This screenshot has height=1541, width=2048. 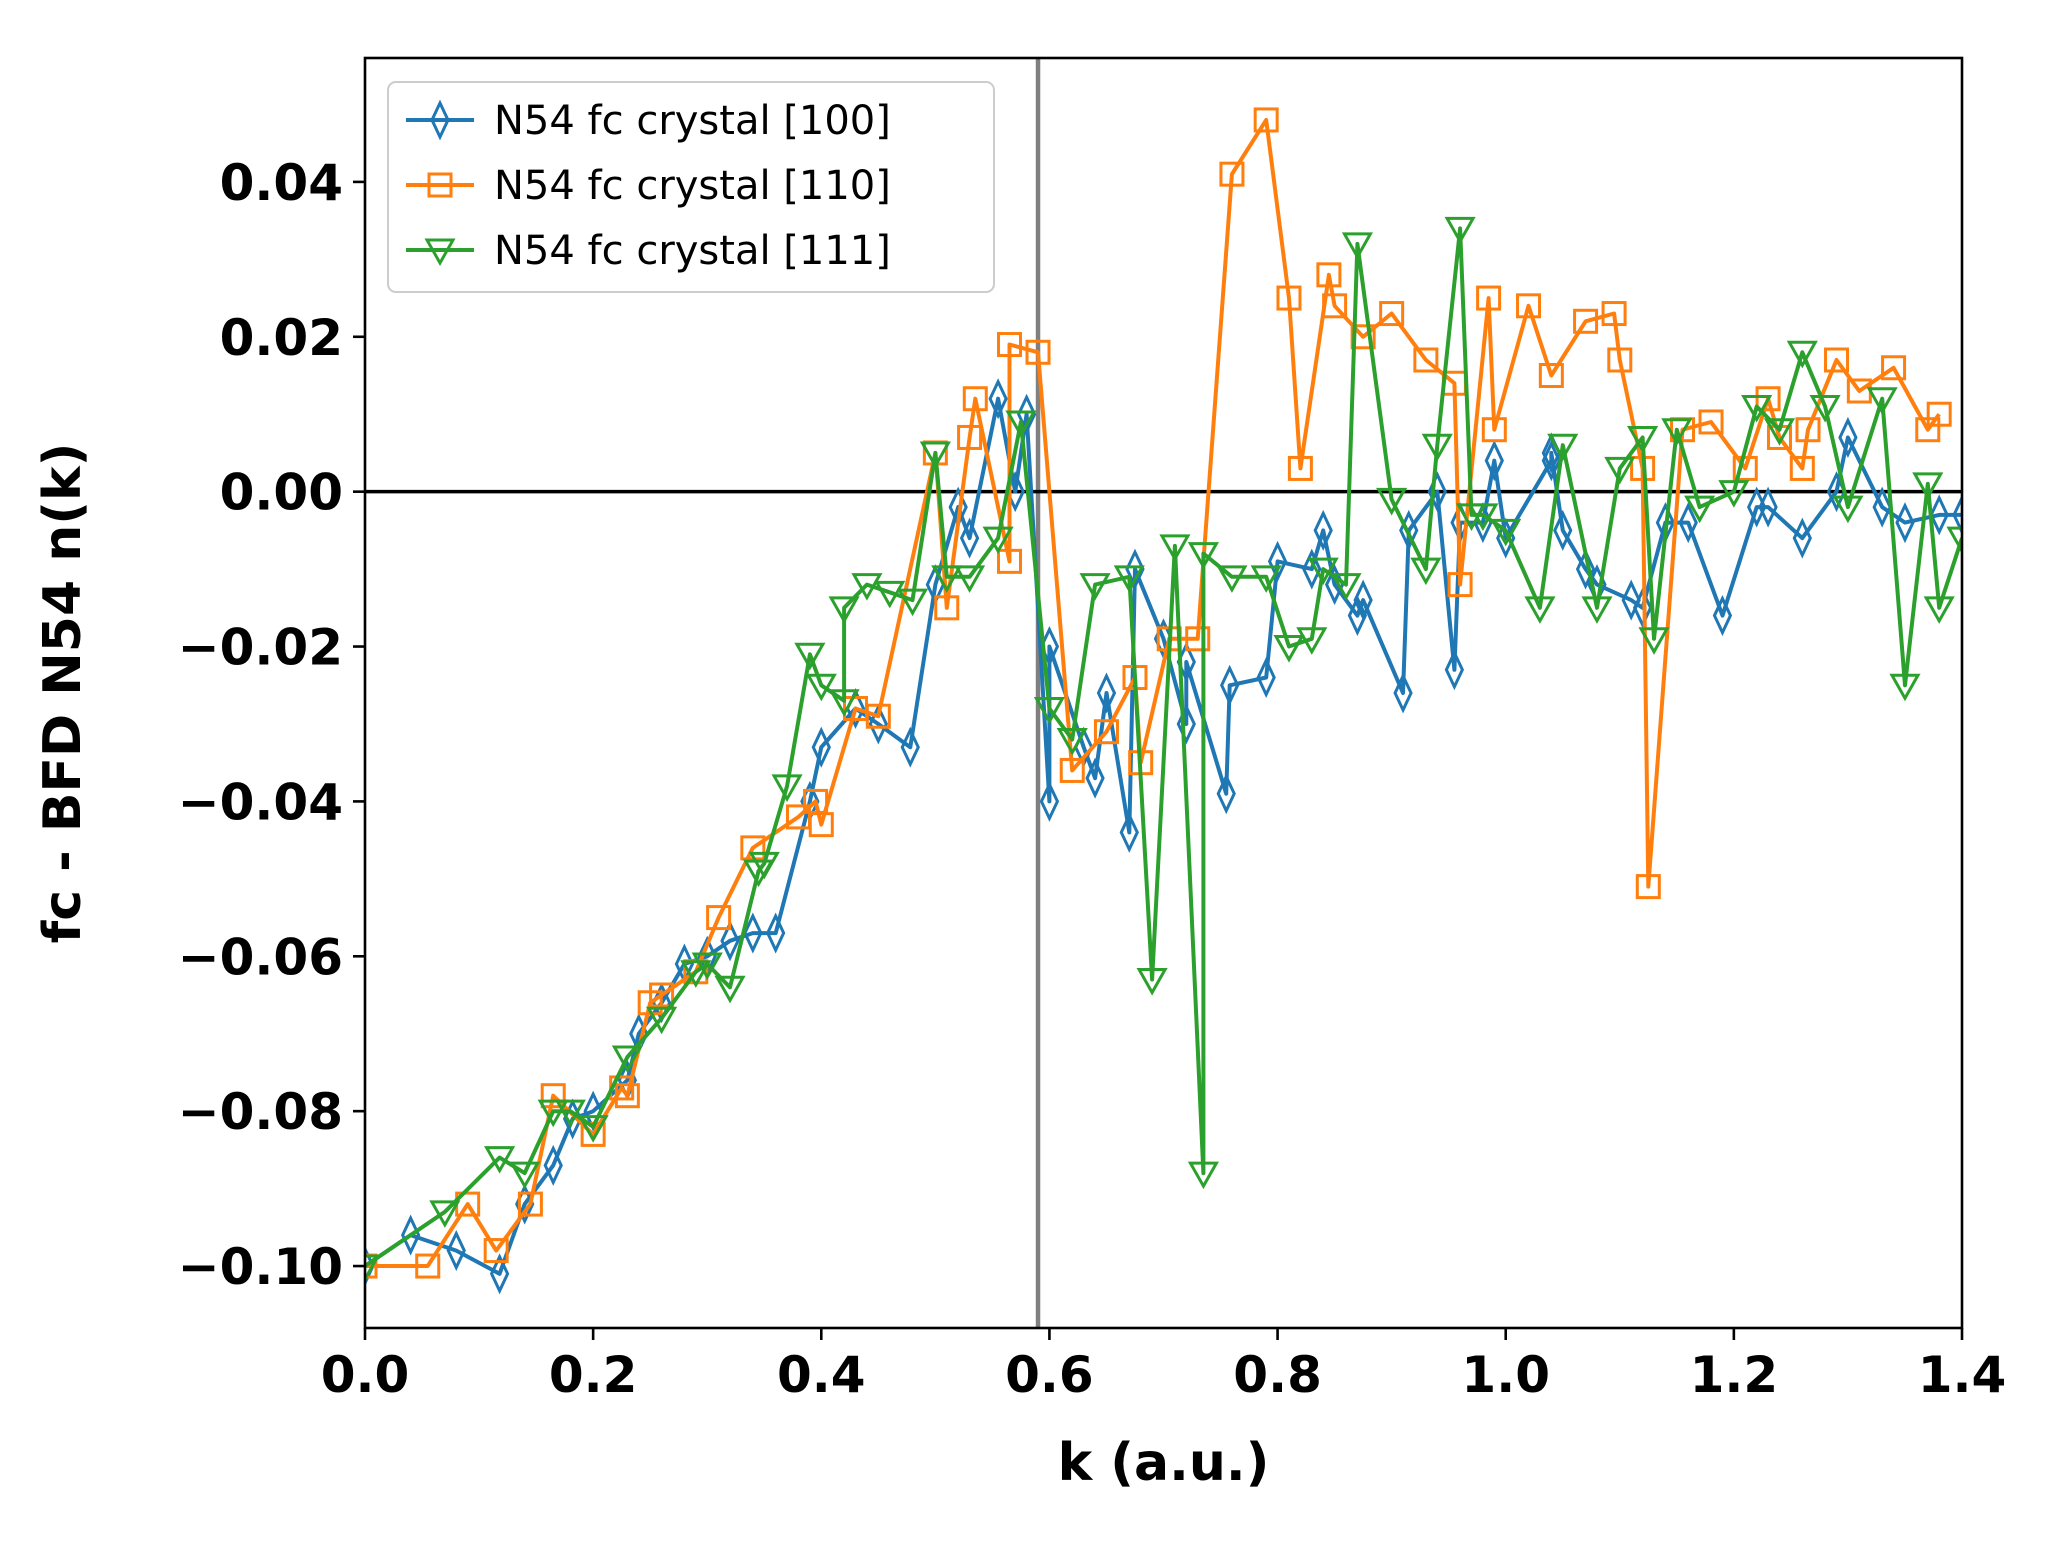 What do you see at coordinates (365, 1375) in the screenshot?
I see `x-tick-label: 0.0` at bounding box center [365, 1375].